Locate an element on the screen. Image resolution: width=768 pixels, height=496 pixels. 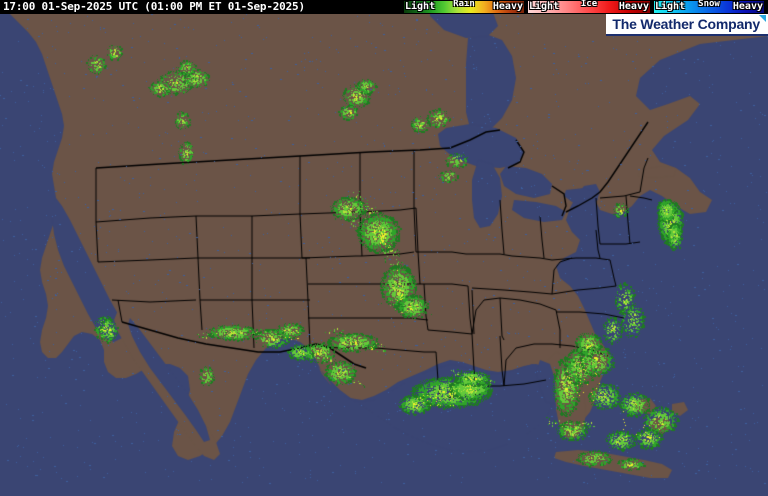
logo-text: The Weather Company is located at coordinates (686, 24).